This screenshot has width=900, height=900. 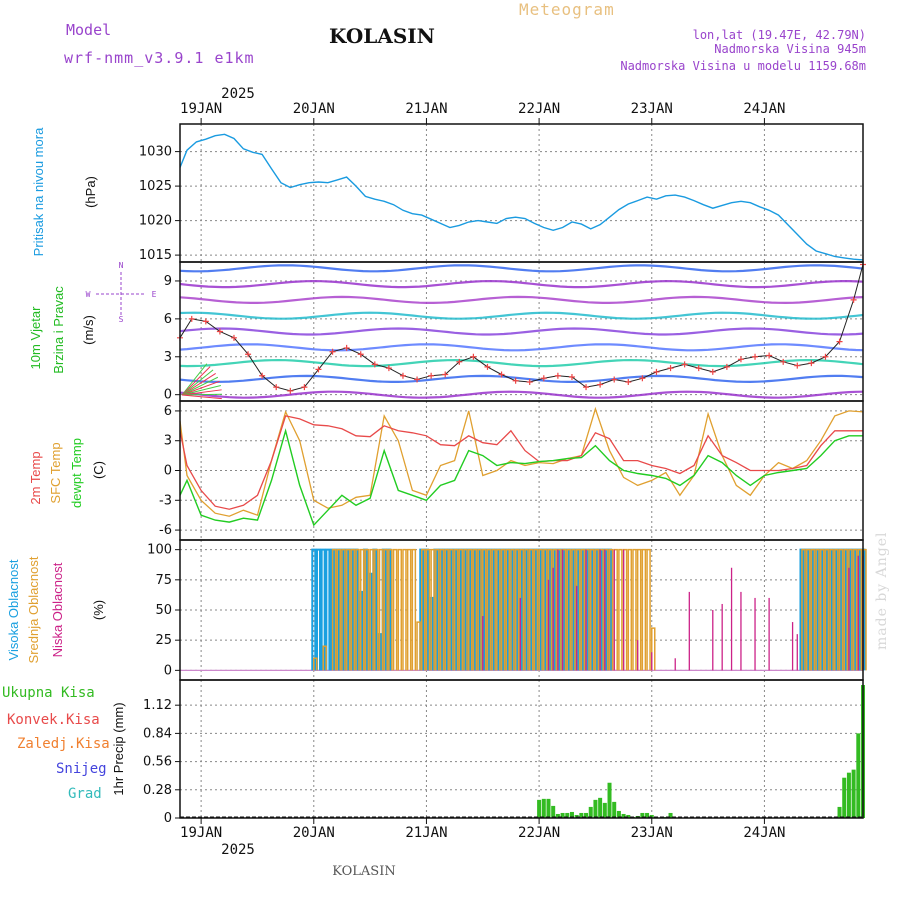 I want to click on pressure-line, so click(x=521, y=197).